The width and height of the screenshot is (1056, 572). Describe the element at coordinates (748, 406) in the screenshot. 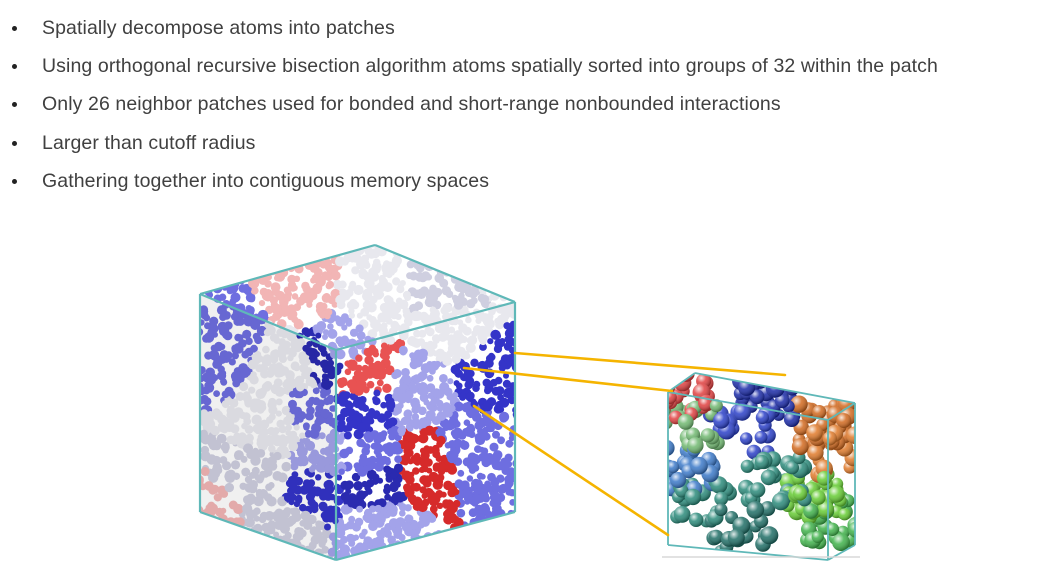

I see `box-edge` at that location.